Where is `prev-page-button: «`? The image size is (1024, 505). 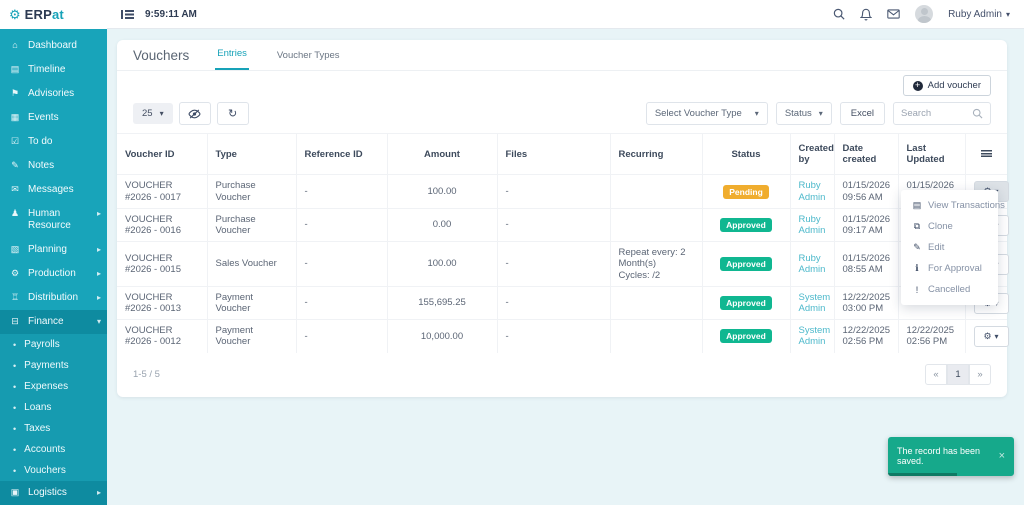 prev-page-button: « is located at coordinates (936, 374).